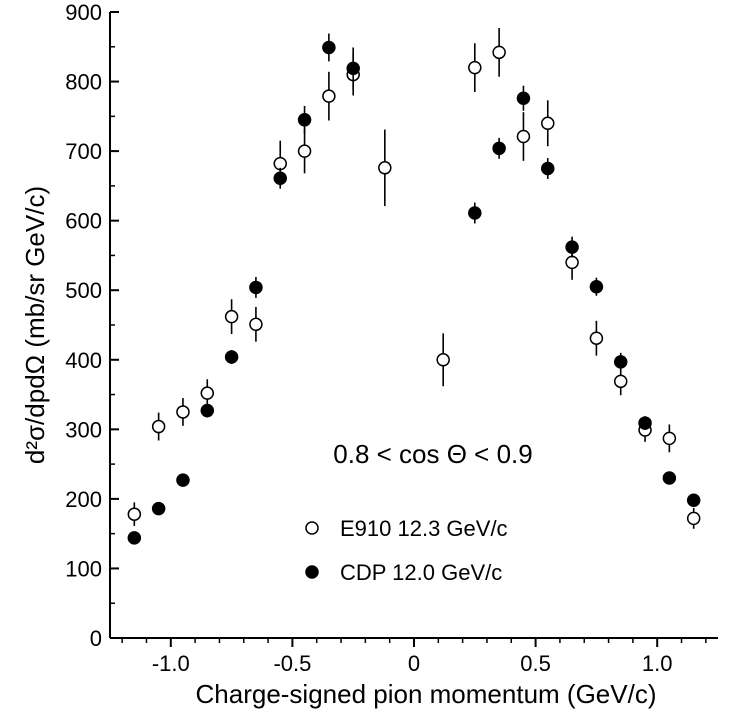 Image resolution: width=731 pixels, height=715 pixels. I want to click on legend-filled-marker, so click(312, 572).